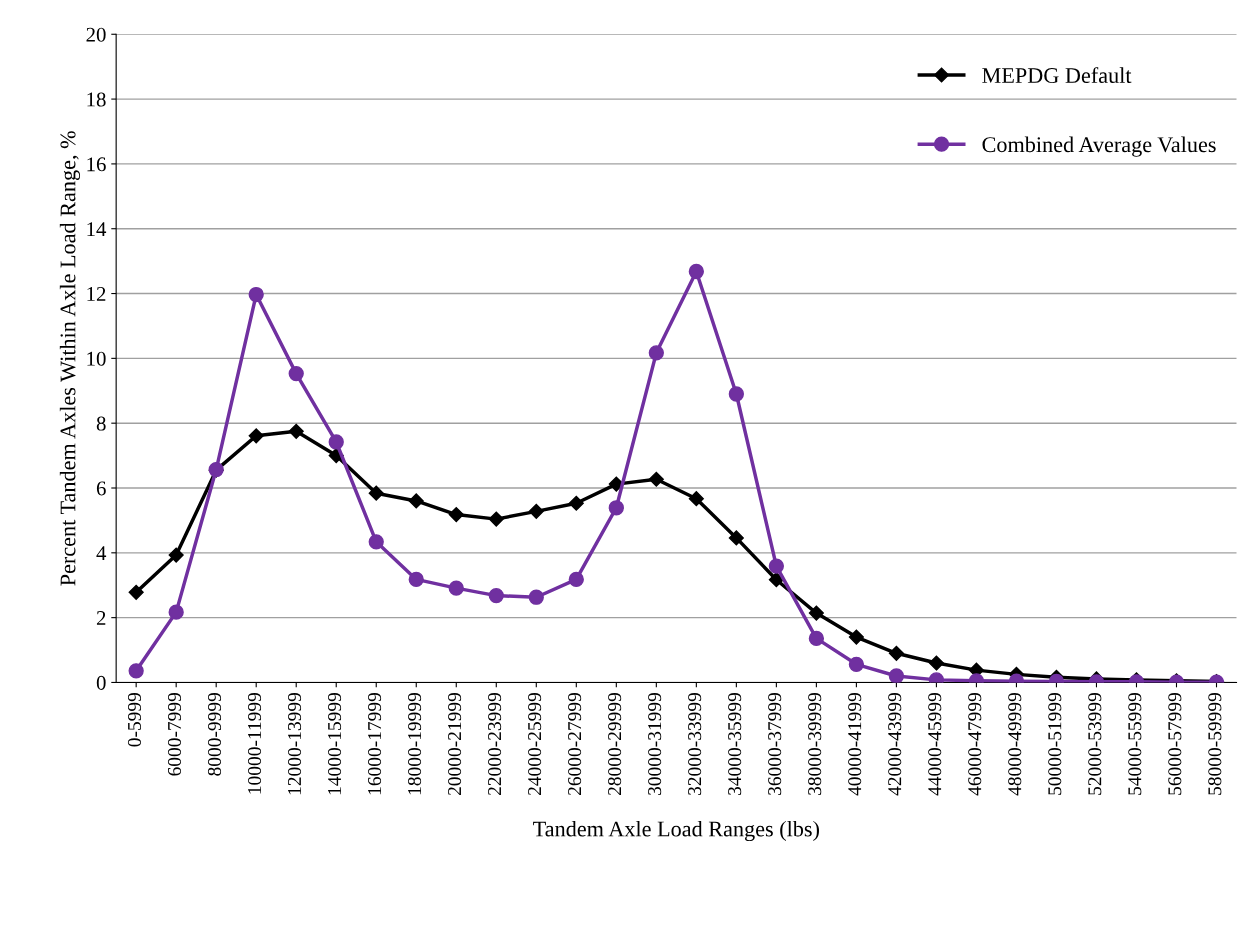  Describe the element at coordinates (1095, 743) in the screenshot. I see `x-tick-label: 52000-53999` at that location.